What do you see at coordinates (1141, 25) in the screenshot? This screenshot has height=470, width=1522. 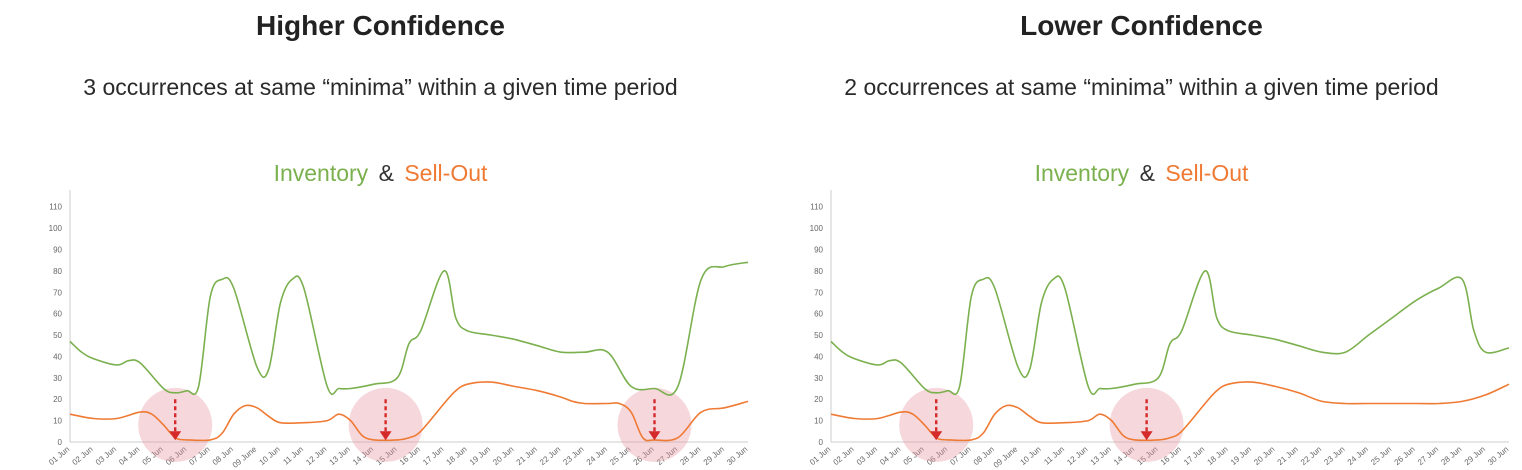 I see `panel-heading: Lower Confidence` at bounding box center [1141, 25].